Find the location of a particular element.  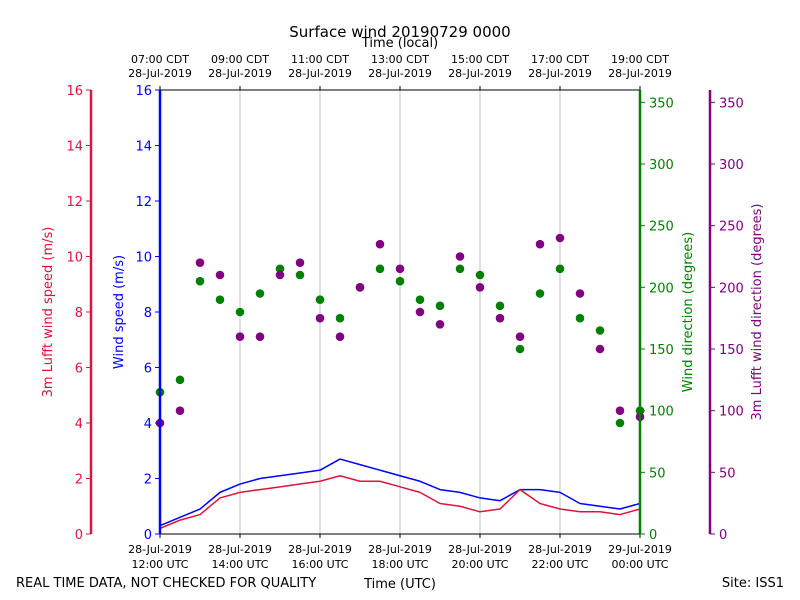

lufft-speed-tick-label: 12 is located at coordinates (74, 202).